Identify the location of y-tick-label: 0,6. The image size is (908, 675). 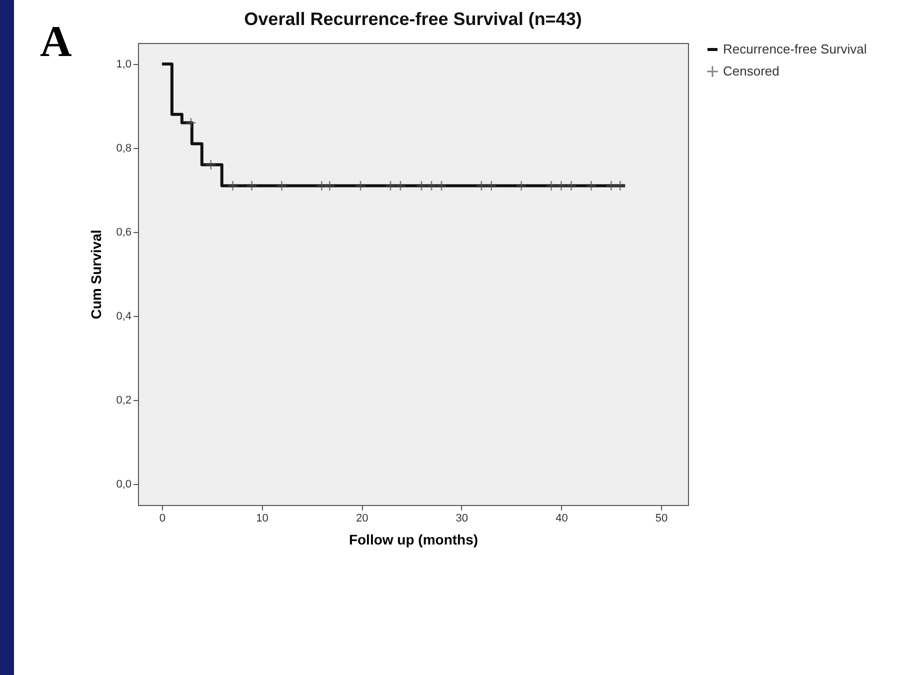
(124, 232).